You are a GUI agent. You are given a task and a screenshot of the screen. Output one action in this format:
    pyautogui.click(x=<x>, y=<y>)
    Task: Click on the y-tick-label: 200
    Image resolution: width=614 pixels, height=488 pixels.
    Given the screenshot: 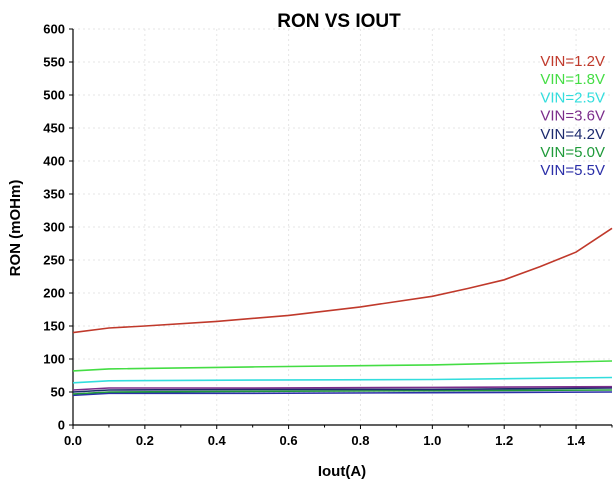 What is the action you would take?
    pyautogui.click(x=54, y=293)
    